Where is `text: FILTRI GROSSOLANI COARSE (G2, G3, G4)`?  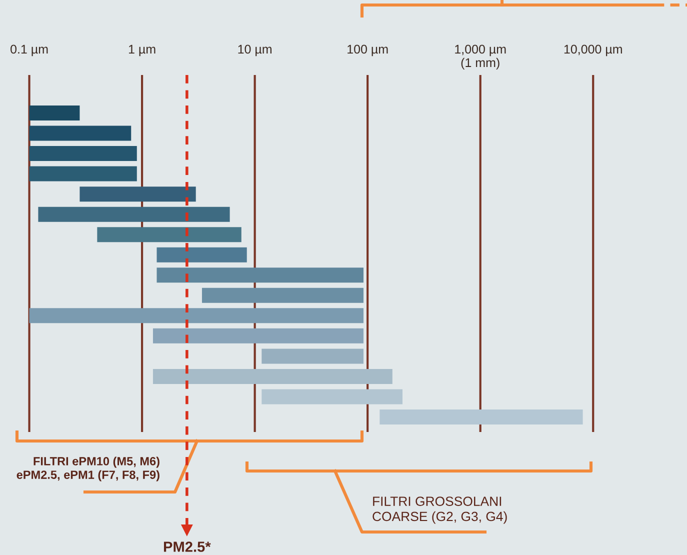
text: FILTRI GROSSOLANI COARSE (G2, G3, G4) is located at coordinates (439, 510).